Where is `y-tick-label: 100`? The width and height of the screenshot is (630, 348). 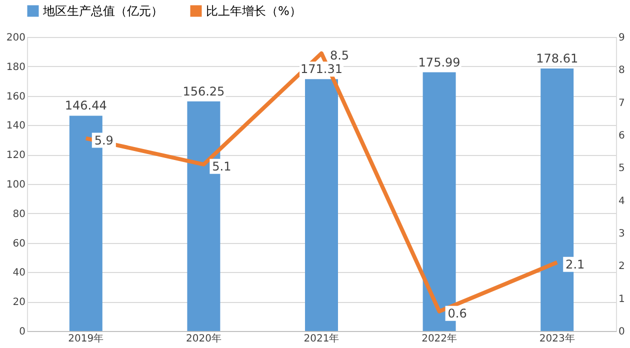 y-tick-label: 100 is located at coordinates (16, 185).